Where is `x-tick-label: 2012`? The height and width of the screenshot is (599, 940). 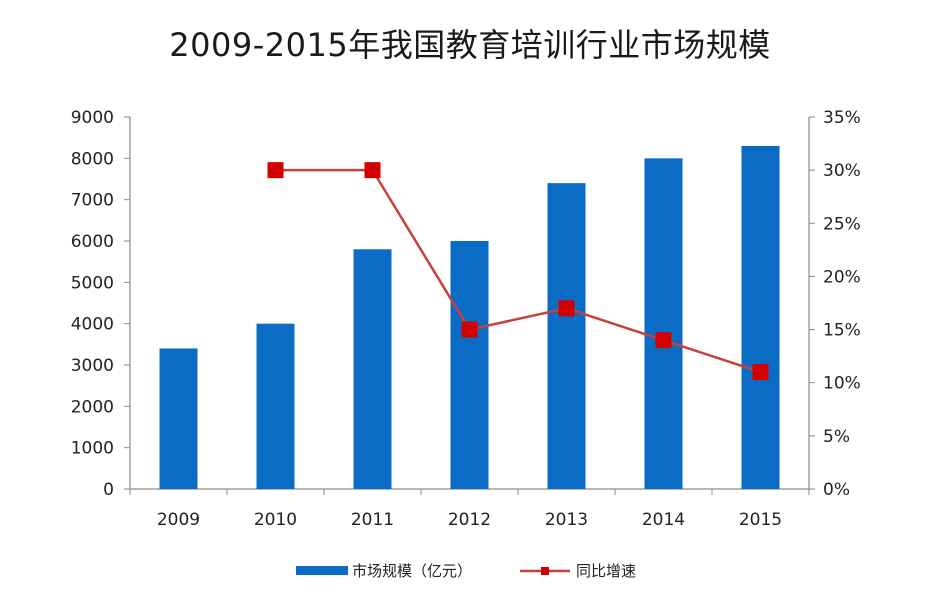
x-tick-label: 2012 is located at coordinates (469, 520).